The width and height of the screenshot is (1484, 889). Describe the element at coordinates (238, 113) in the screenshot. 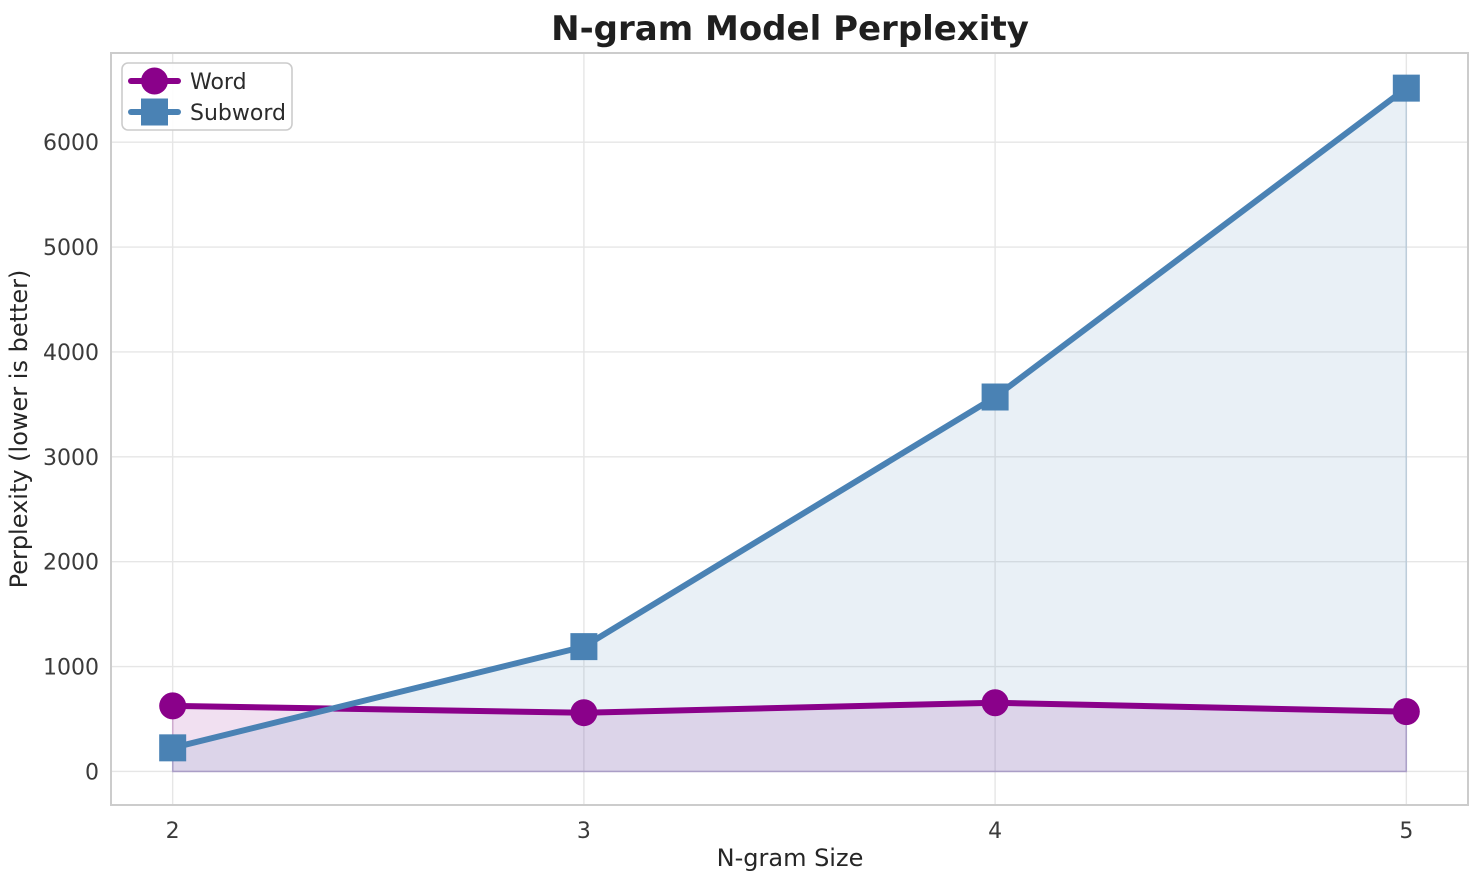

I see `legend-label-subword: Subword` at that location.